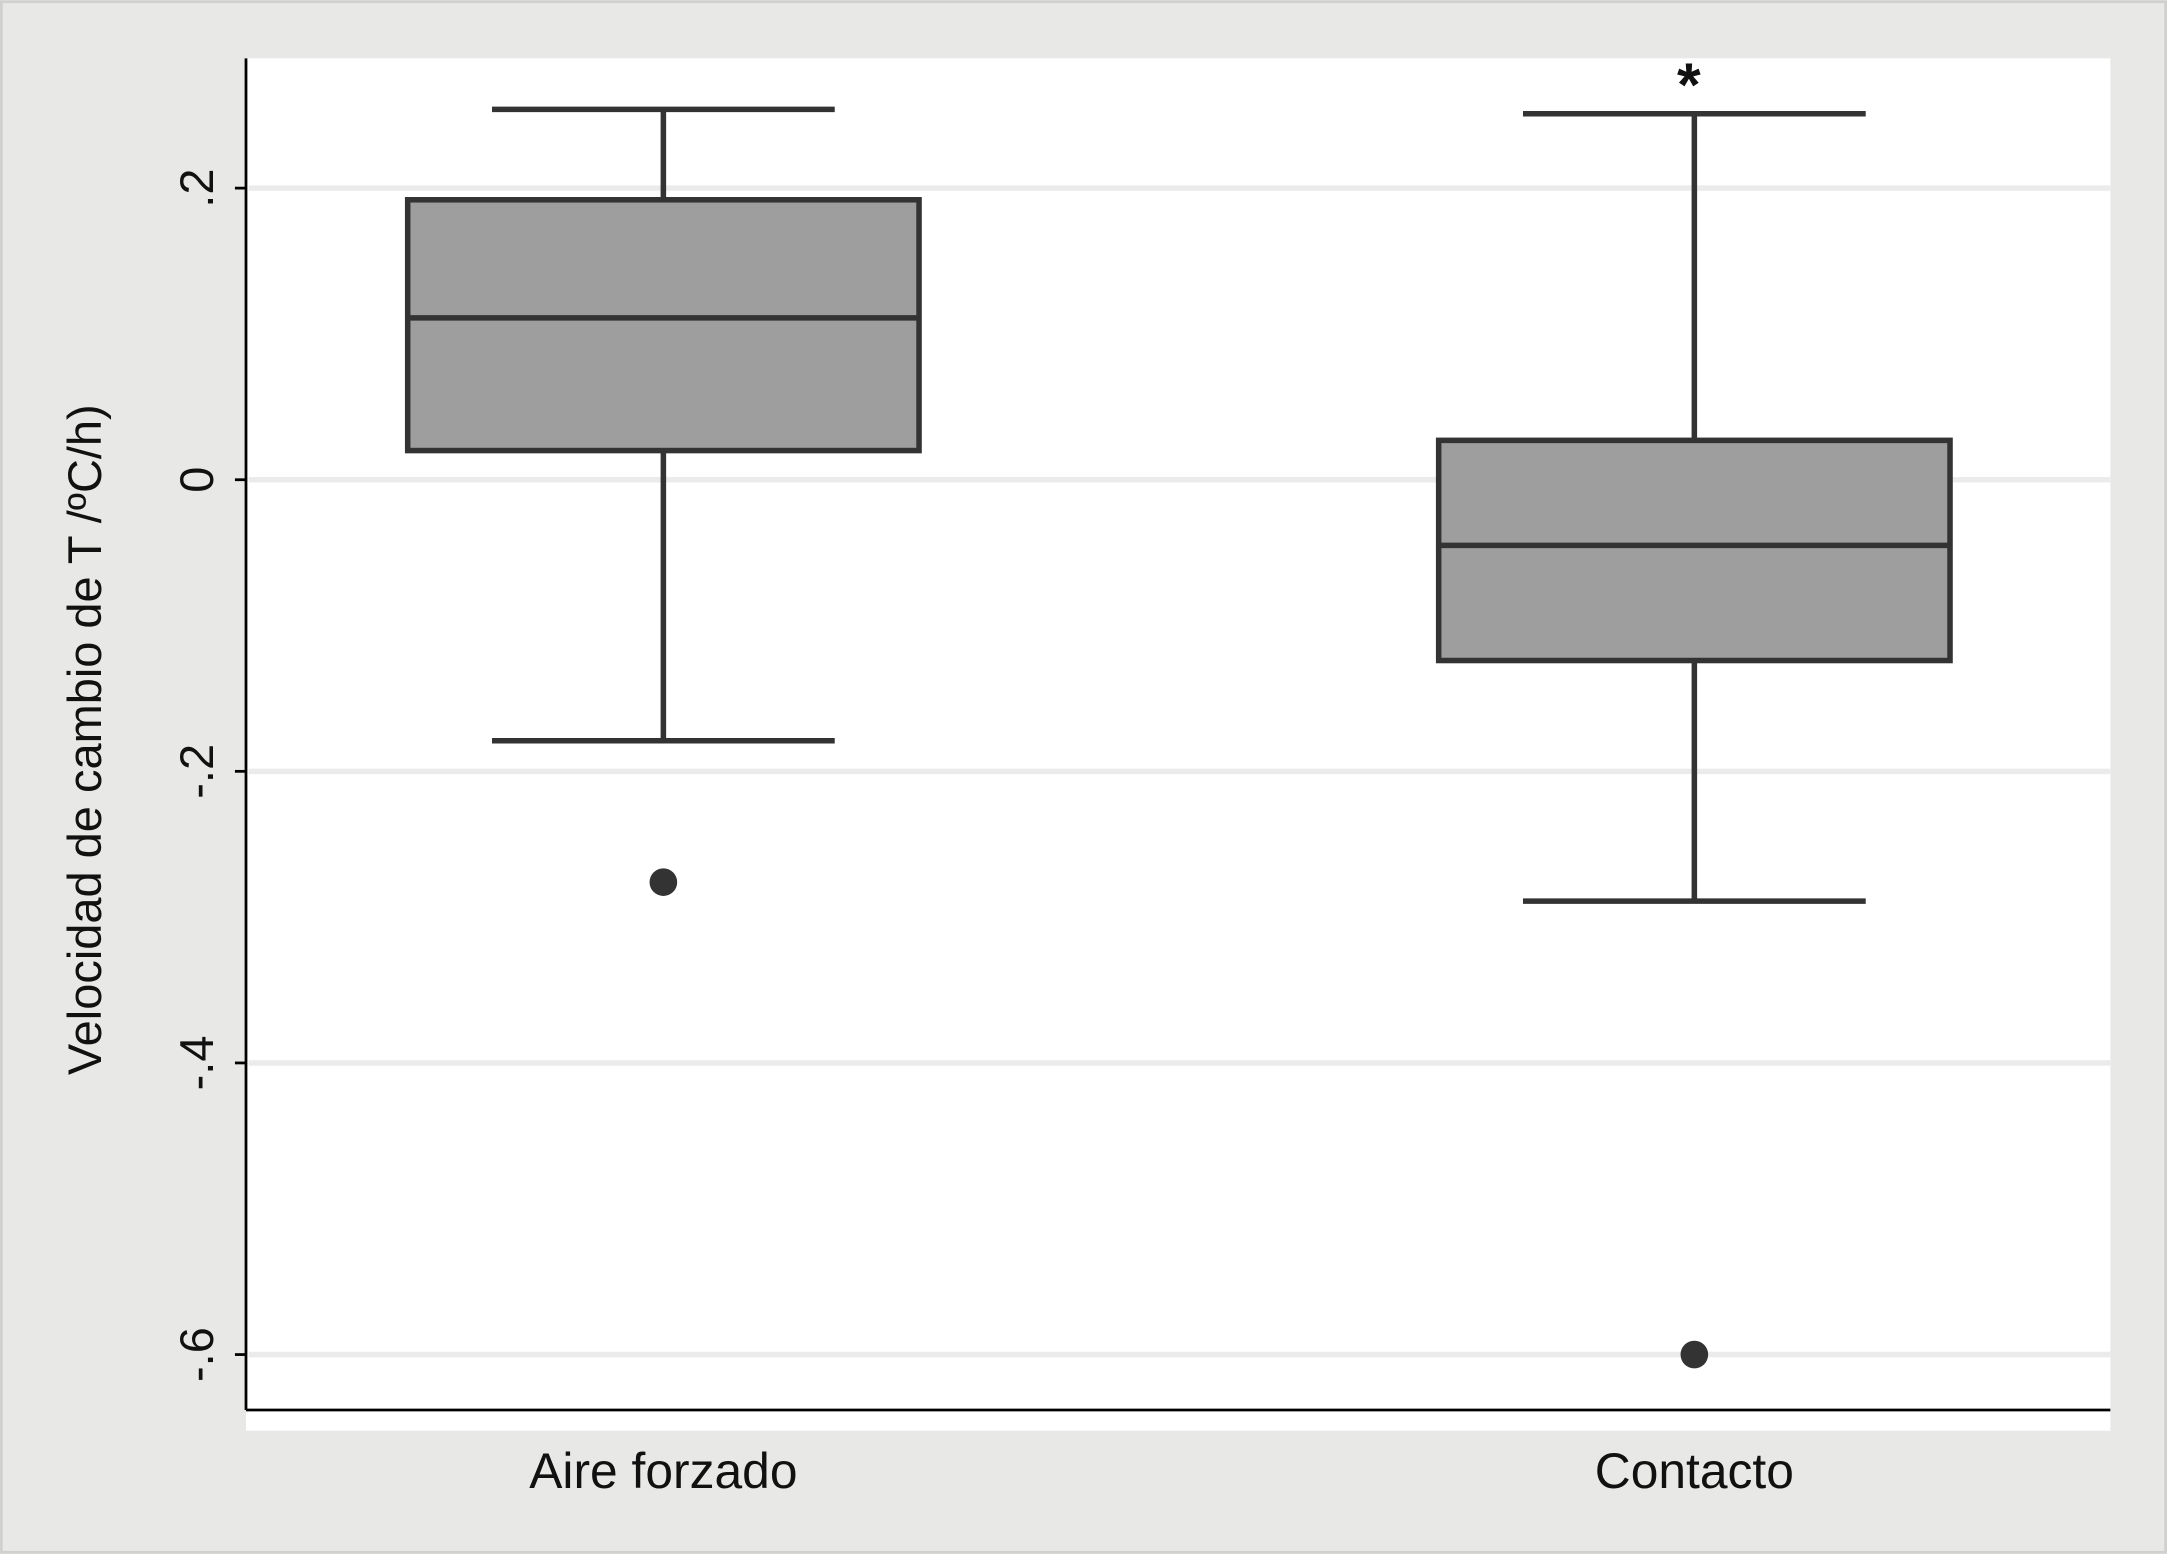  What do you see at coordinates (196, 1354) in the screenshot?
I see `y-tick-label: -.6` at bounding box center [196, 1354].